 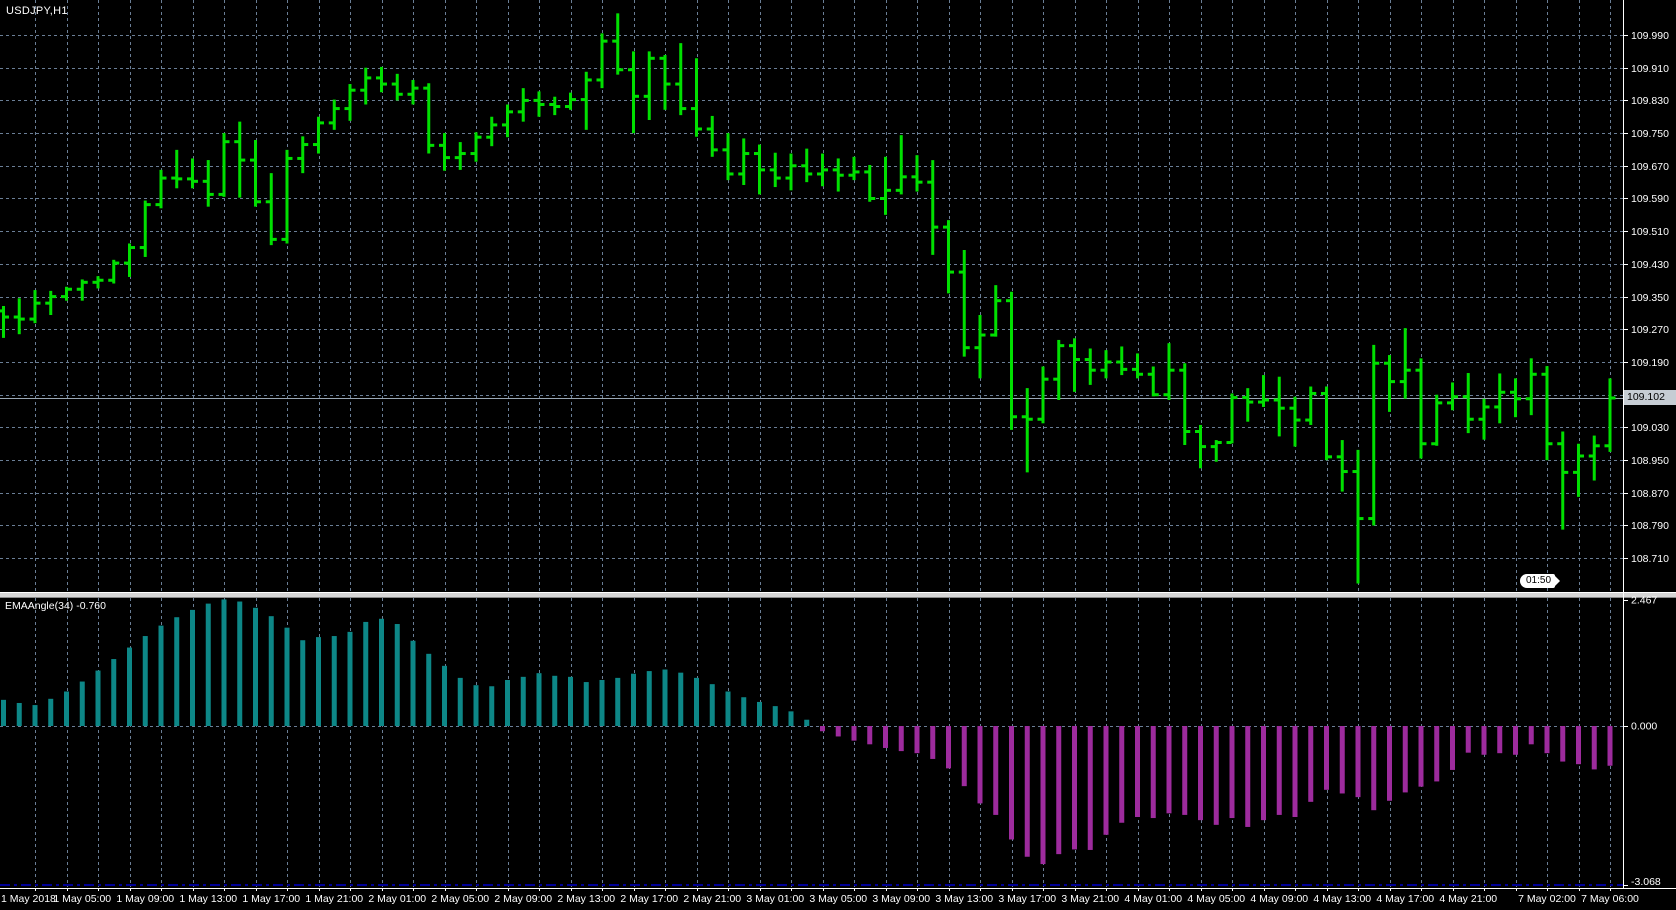 I want to click on bar-countdown-tag: 01:50, so click(x=1540, y=581).